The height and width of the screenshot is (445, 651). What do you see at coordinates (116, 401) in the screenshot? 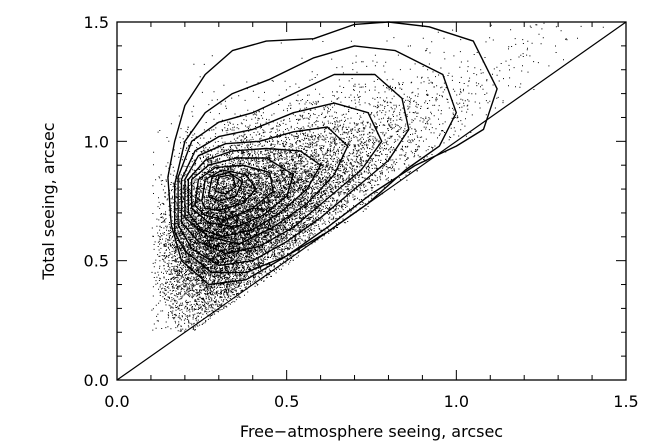
I see `x-tick-label: 0.0` at bounding box center [116, 401].